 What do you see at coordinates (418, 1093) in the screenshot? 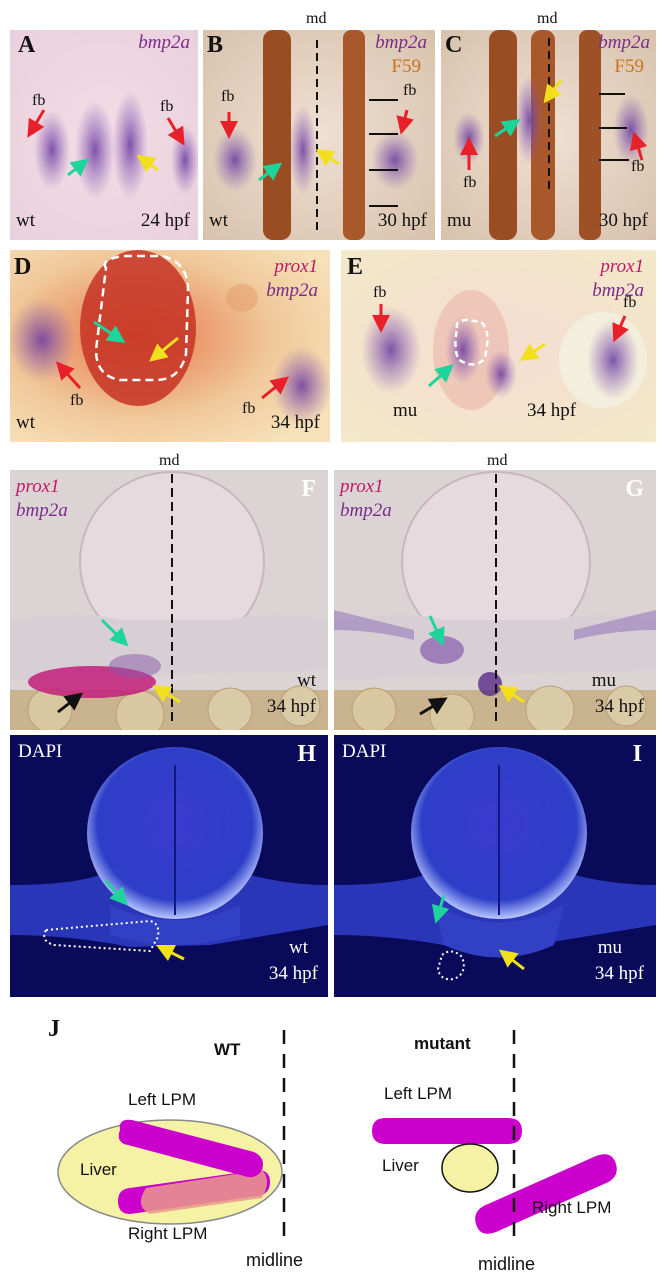
I see `mutant-left-lpm-label: Left LPM` at bounding box center [418, 1093].